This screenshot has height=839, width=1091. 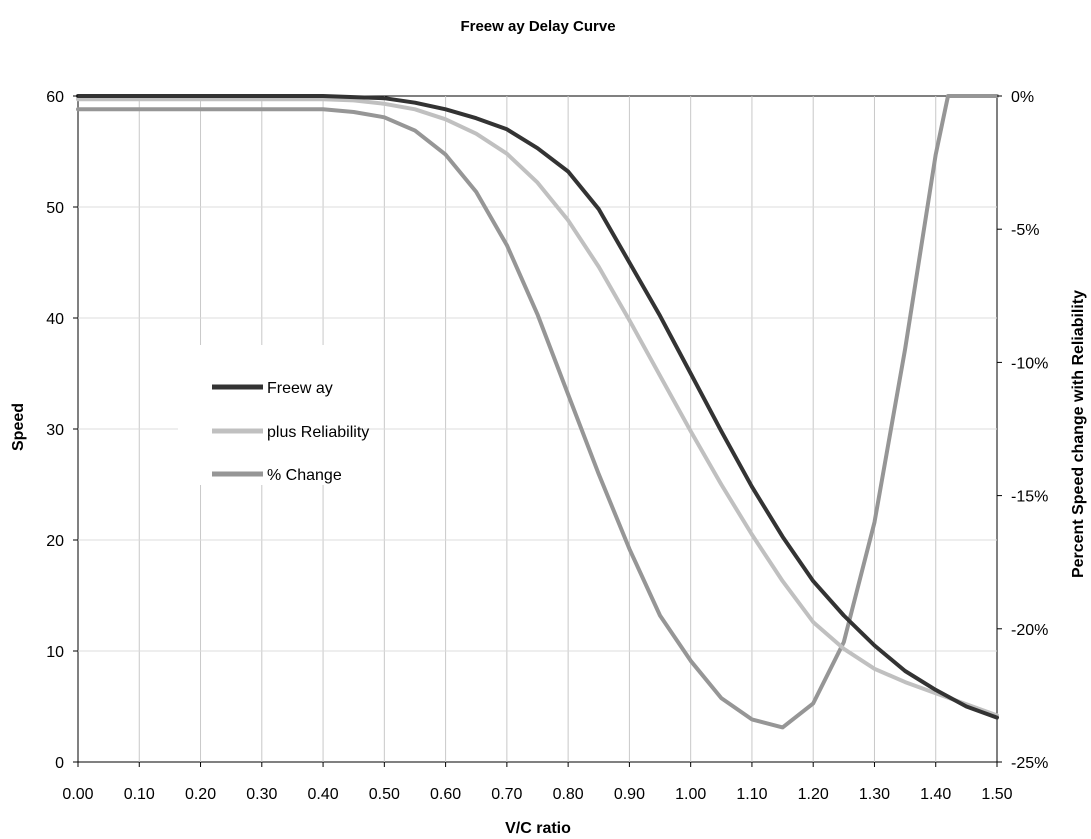 What do you see at coordinates (690, 794) in the screenshot?
I see `x-tick-label: 1.00` at bounding box center [690, 794].